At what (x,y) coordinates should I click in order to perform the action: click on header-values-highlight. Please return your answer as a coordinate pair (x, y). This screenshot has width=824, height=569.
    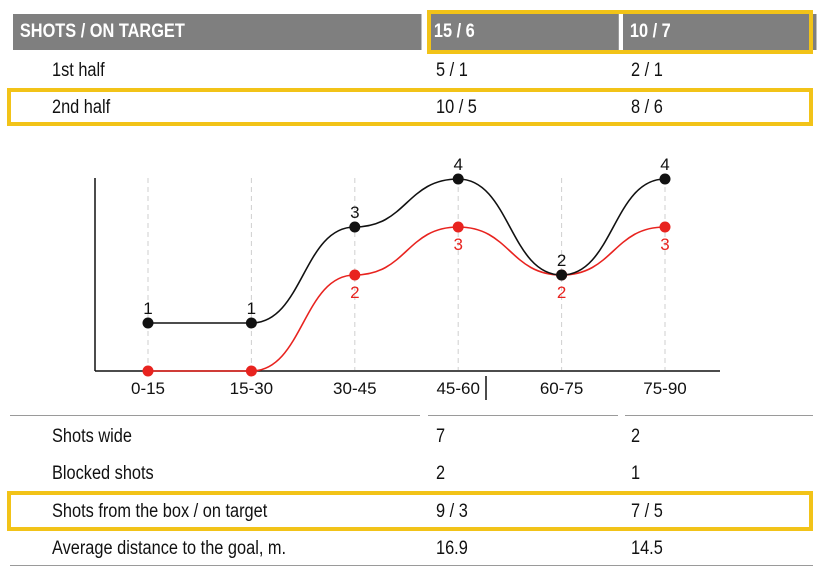
    Looking at the image, I should click on (620, 32).